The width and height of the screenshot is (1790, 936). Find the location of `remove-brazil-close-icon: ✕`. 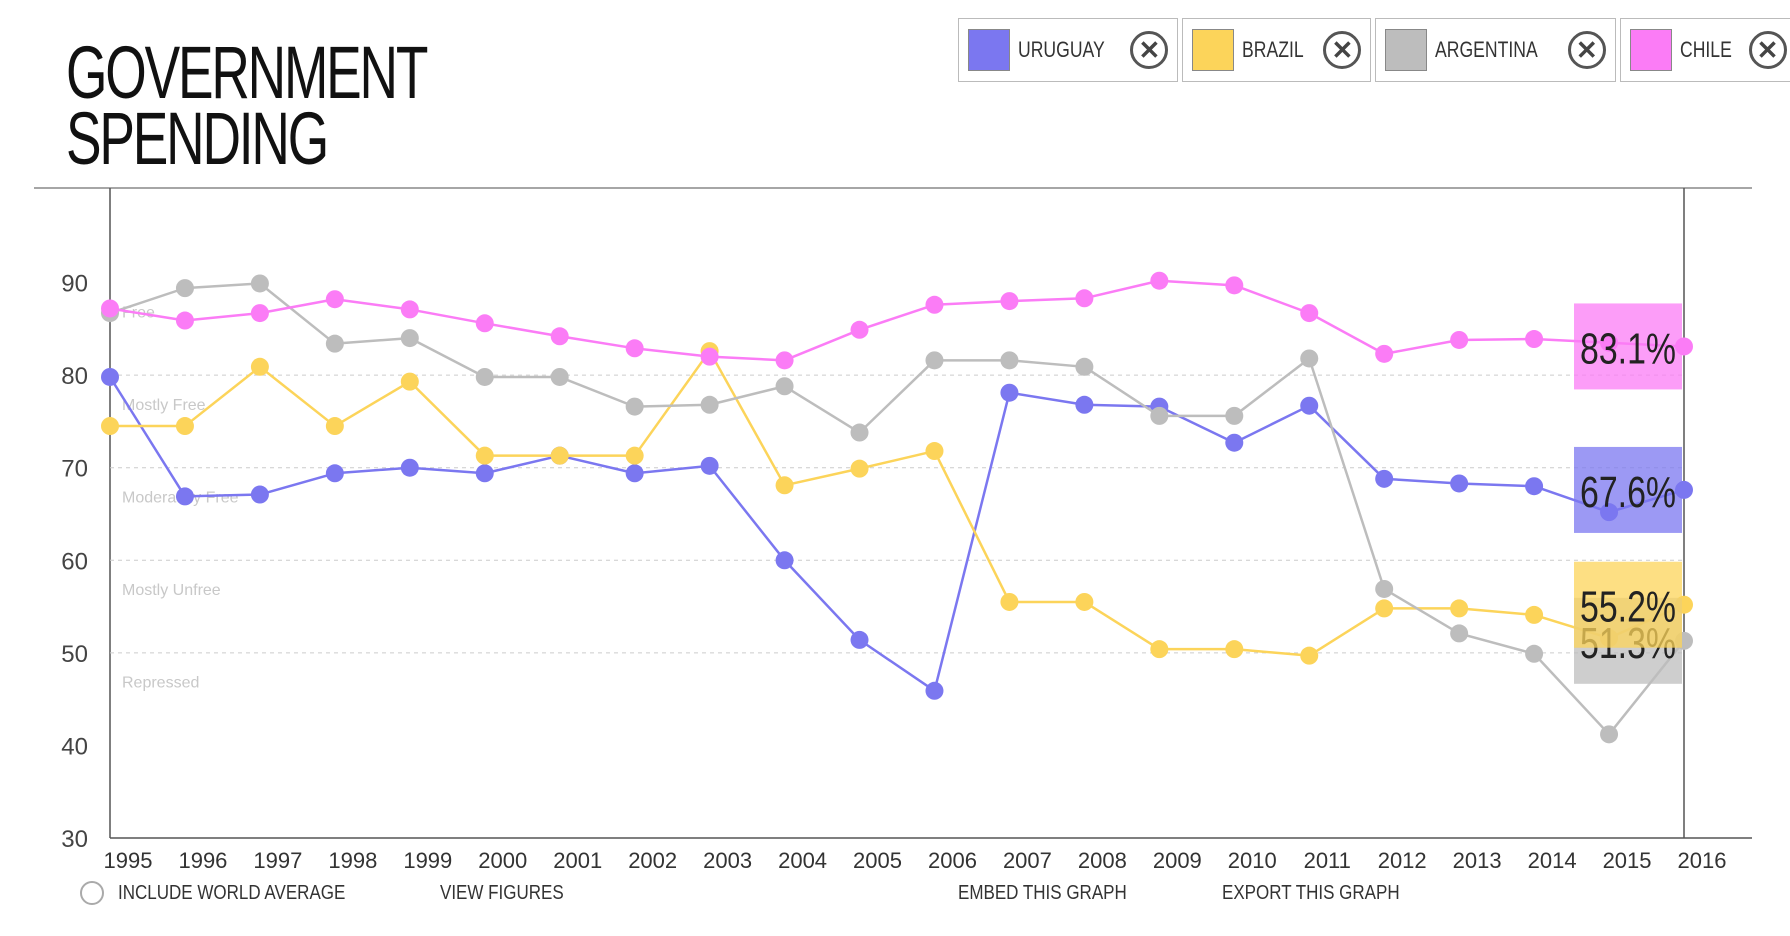

remove-brazil-close-icon: ✕ is located at coordinates (1342, 50).